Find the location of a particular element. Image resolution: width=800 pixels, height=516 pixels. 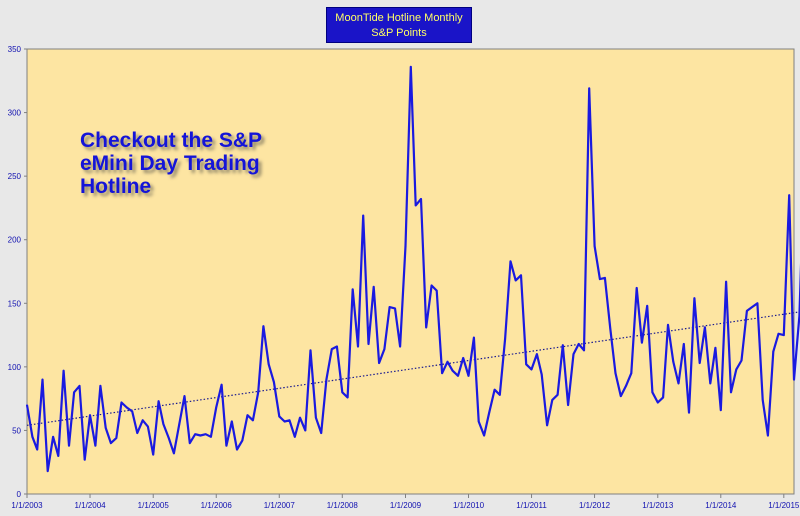

x-tick-label: 1/1/2004 is located at coordinates (90, 505).